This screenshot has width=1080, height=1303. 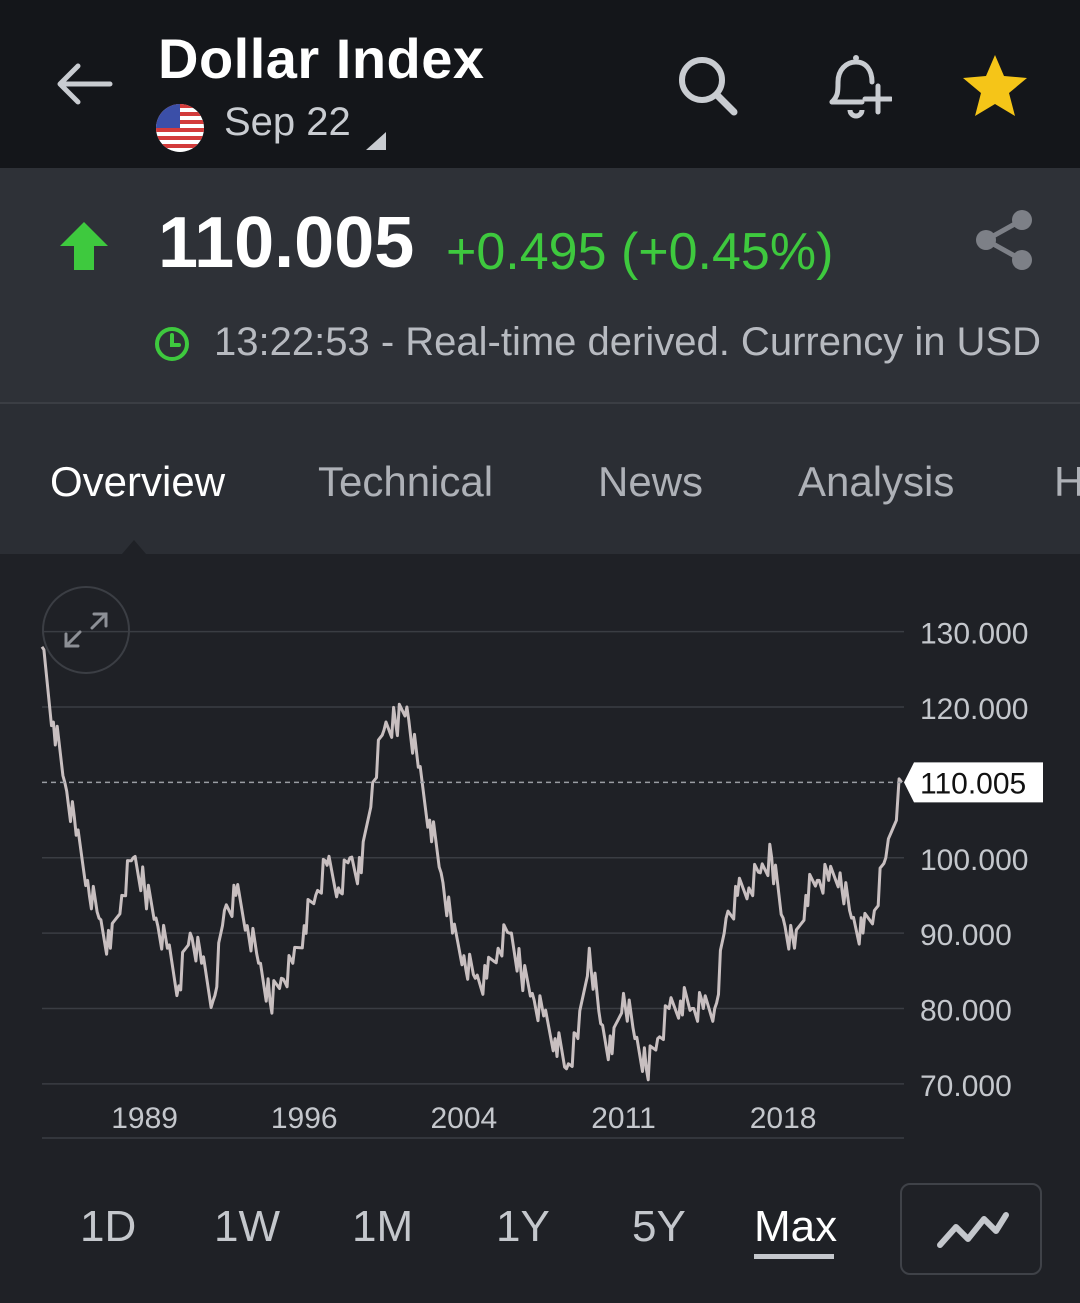 What do you see at coordinates (383, 1226) in the screenshot?
I see `range-1m: 1M` at bounding box center [383, 1226].